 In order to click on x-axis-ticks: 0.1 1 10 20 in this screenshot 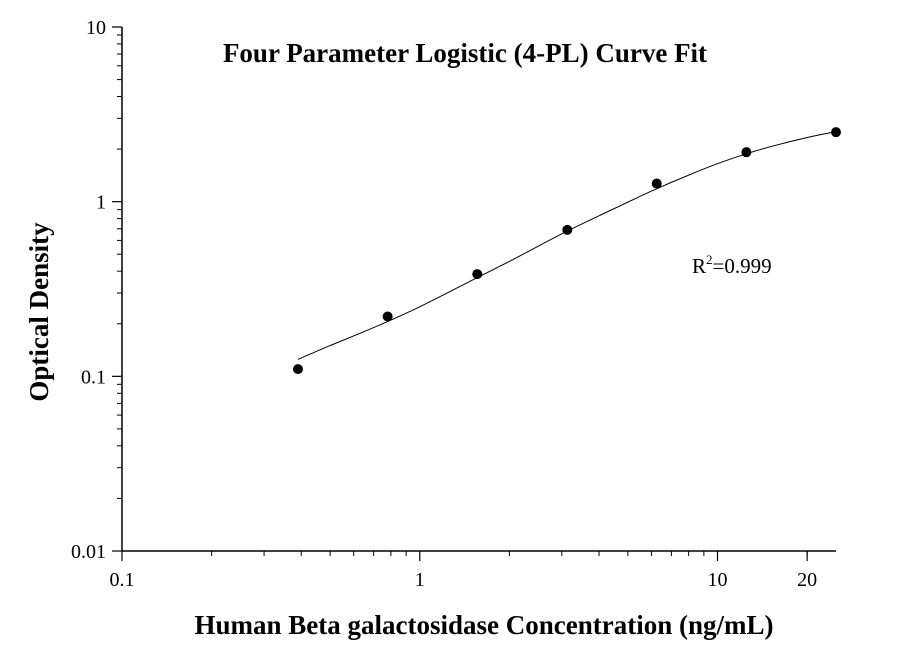, I will do `click(463, 571)`.